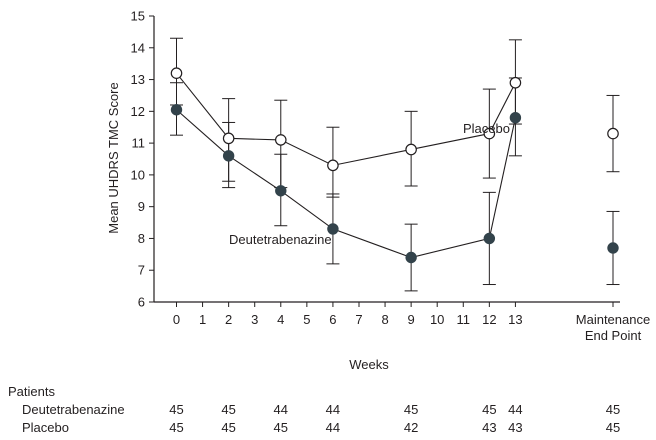 The height and width of the screenshot is (440, 656). What do you see at coordinates (464, 319) in the screenshot?
I see `x-tick-label: 11` at bounding box center [464, 319].